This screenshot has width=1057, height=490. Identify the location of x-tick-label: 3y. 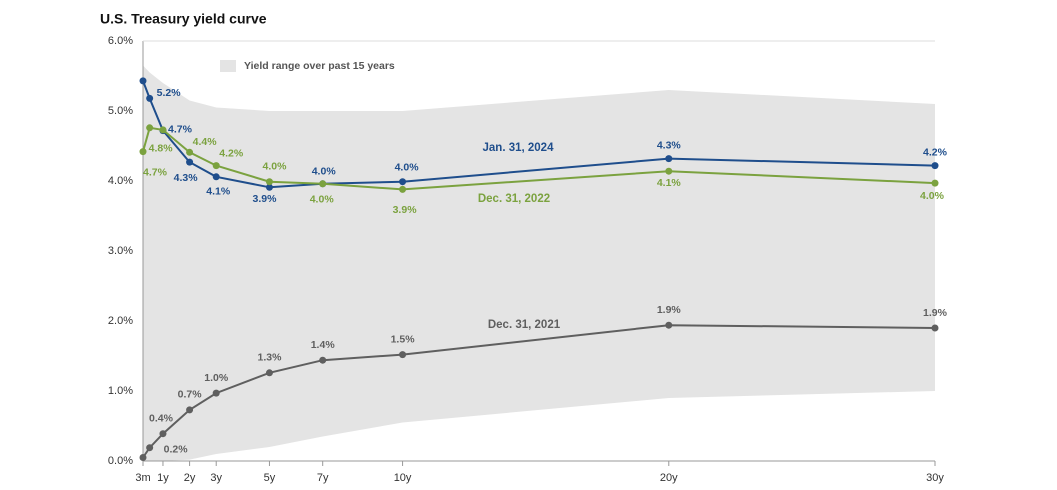
(216, 478).